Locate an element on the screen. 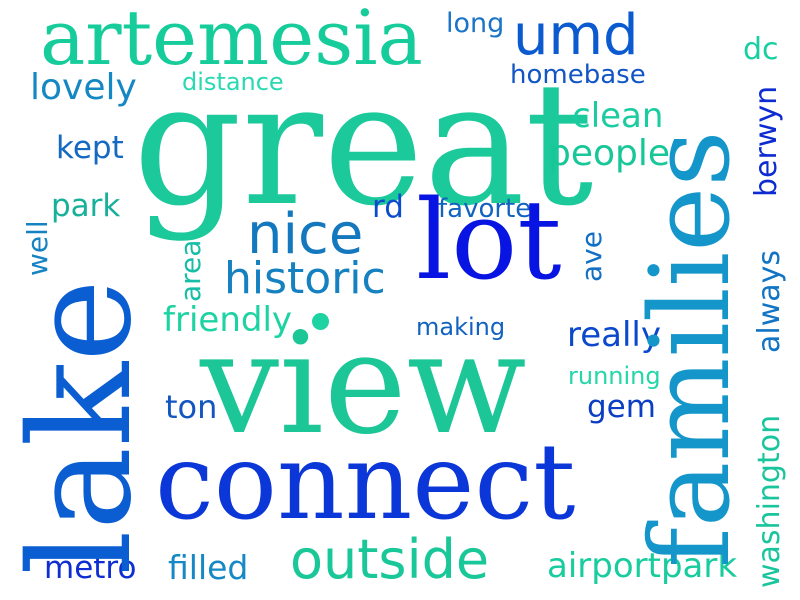  word-historic: historic is located at coordinates (305, 278).